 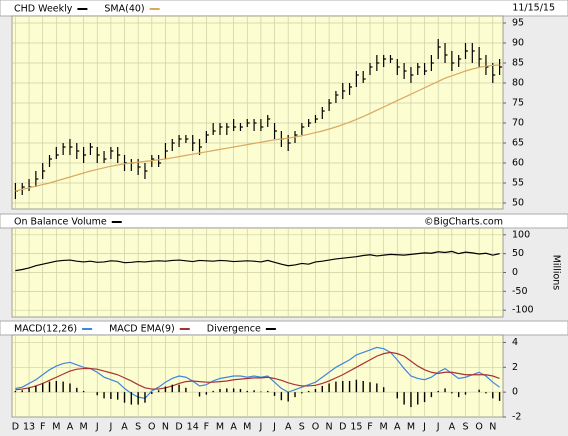 I want to click on y-tick-label: 75, so click(x=518, y=103).